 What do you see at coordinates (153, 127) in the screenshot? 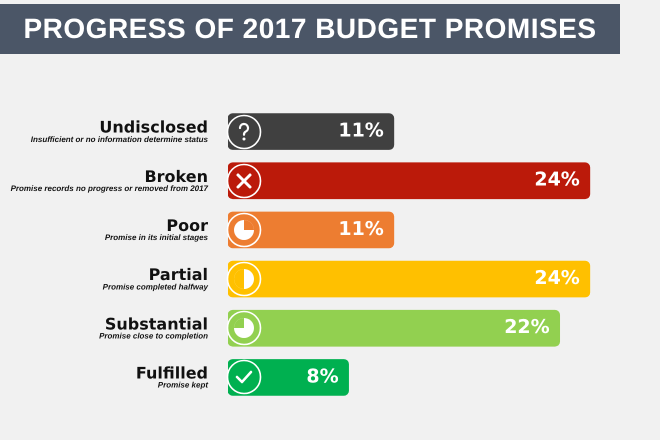
I see `y-tick-label: Undisclosed` at bounding box center [153, 127].